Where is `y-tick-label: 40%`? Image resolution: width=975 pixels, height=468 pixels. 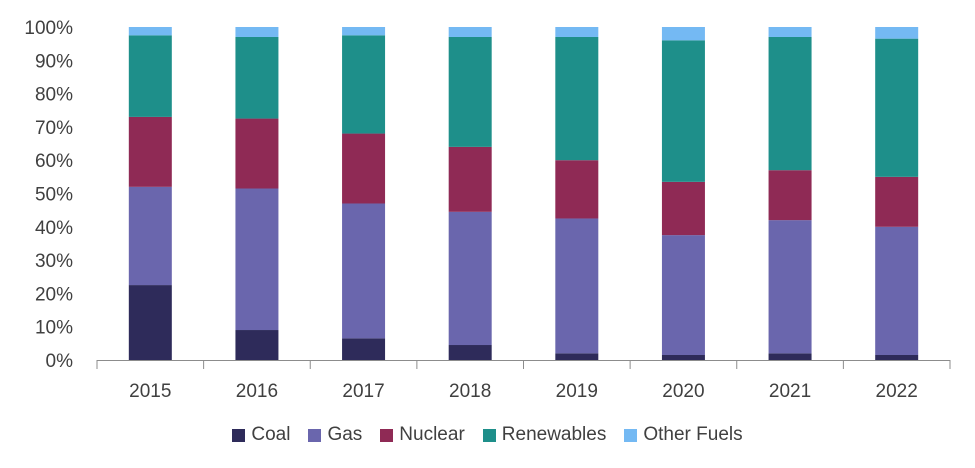
y-tick-label: 40% is located at coordinates (54, 228).